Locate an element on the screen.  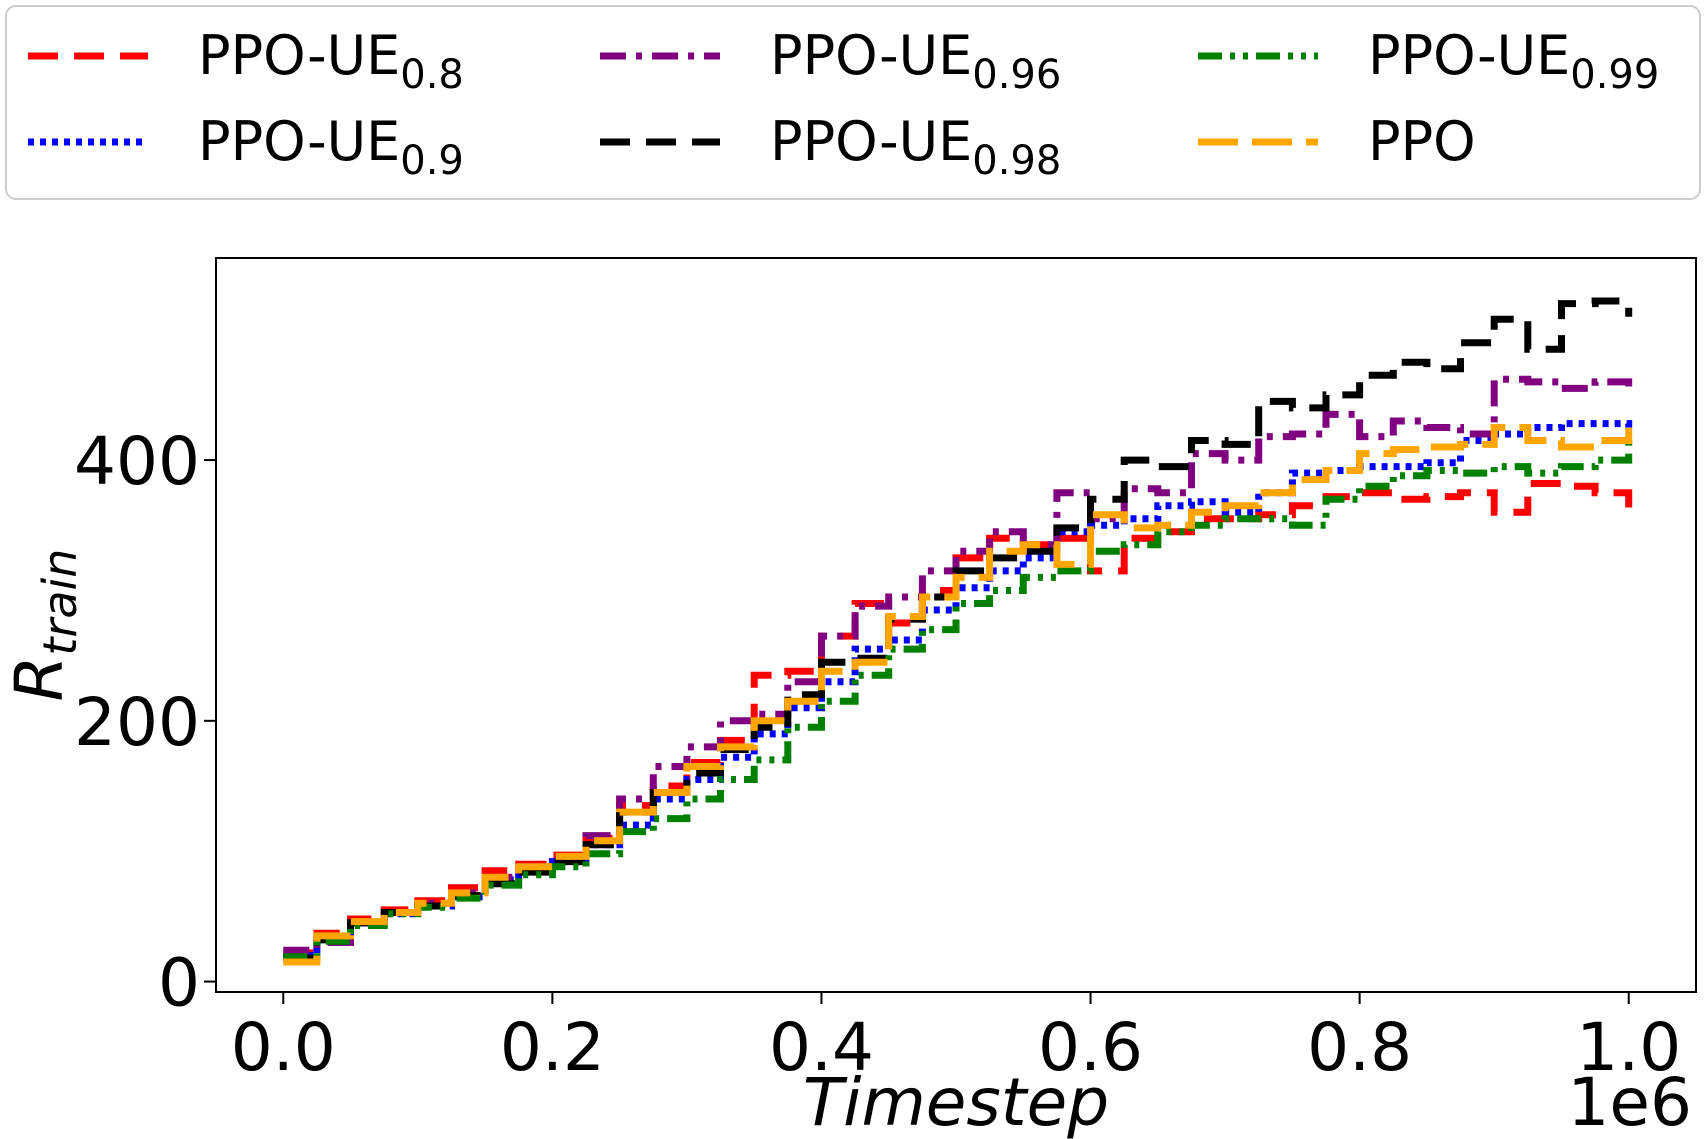
x-tick-label: 0.4 is located at coordinates (821, 1047).